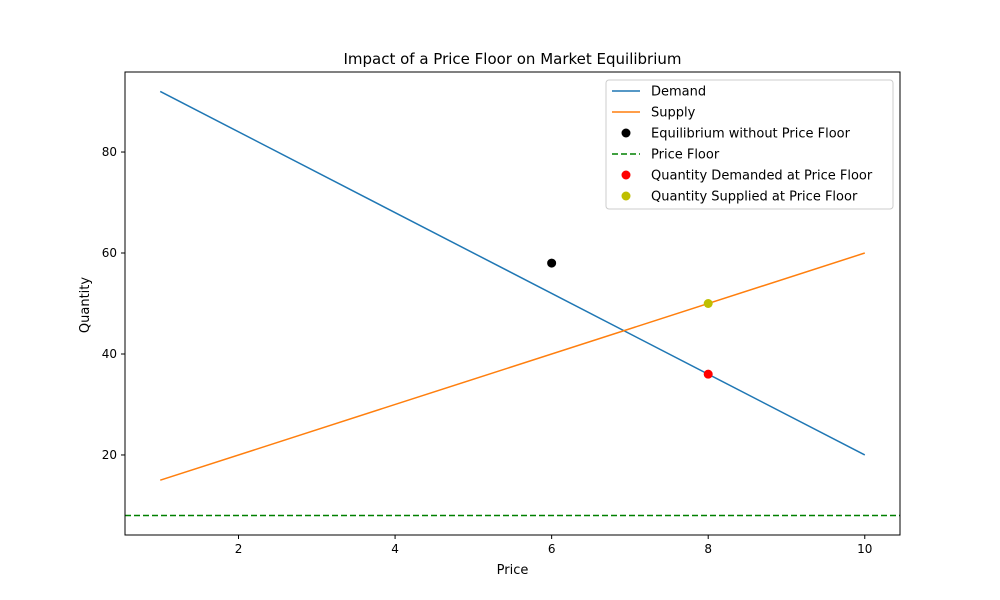 Image resolution: width=1000 pixels, height=600 pixels. What do you see at coordinates (864, 549) in the screenshot?
I see `x-tick-label: 10` at bounding box center [864, 549].